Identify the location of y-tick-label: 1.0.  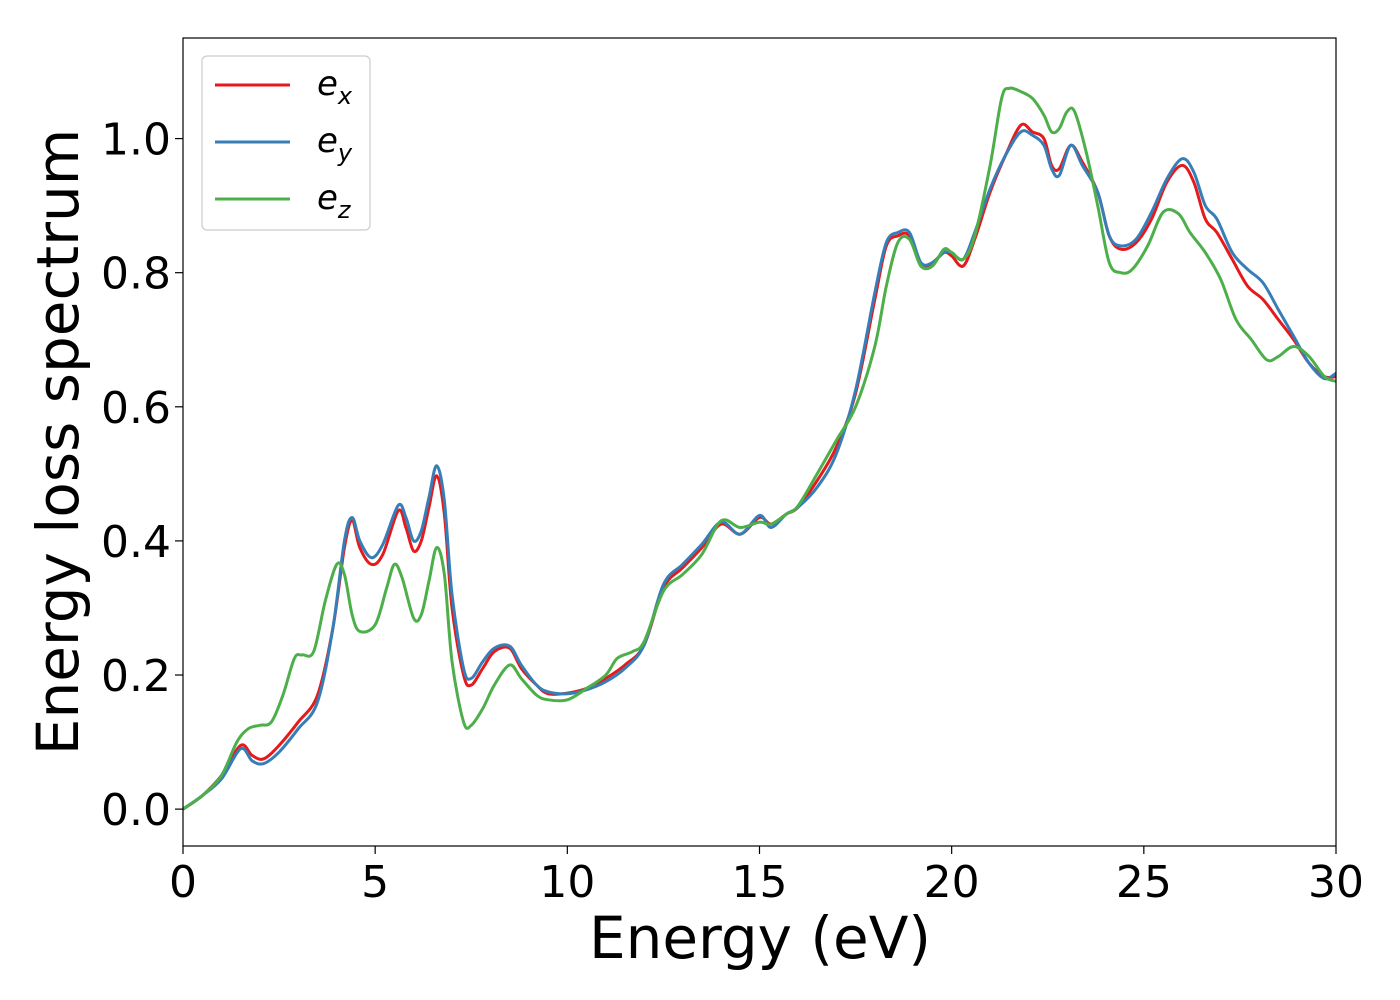
(136, 140).